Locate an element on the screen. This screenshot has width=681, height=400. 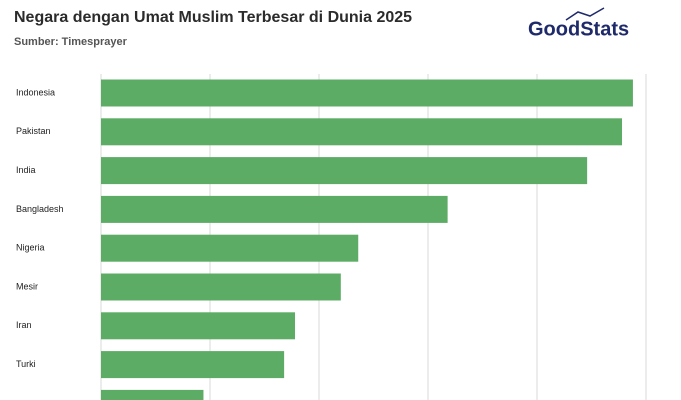
logo-icon is located at coordinates (585, 14).